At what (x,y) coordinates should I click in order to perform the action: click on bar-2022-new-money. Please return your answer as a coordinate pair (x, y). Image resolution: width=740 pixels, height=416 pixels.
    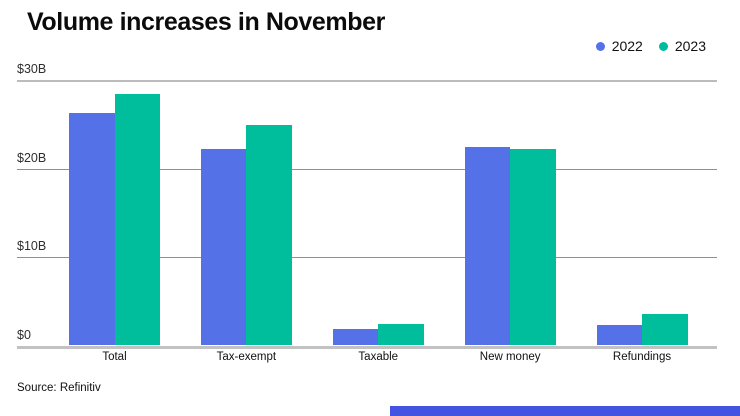
    Looking at the image, I should click on (487, 246).